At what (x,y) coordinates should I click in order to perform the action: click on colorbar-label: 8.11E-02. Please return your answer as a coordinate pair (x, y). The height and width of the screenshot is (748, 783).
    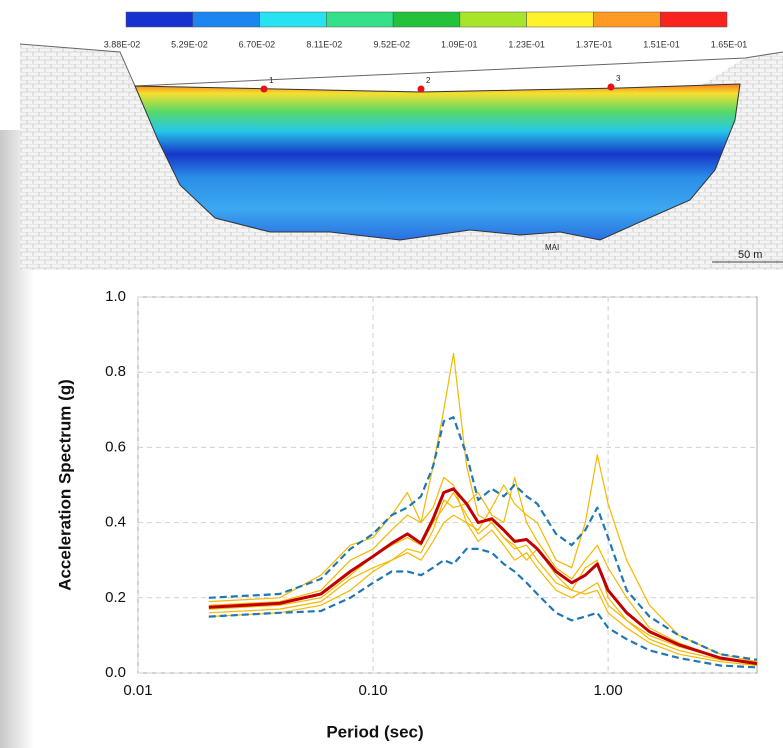
    Looking at the image, I should click on (324, 44).